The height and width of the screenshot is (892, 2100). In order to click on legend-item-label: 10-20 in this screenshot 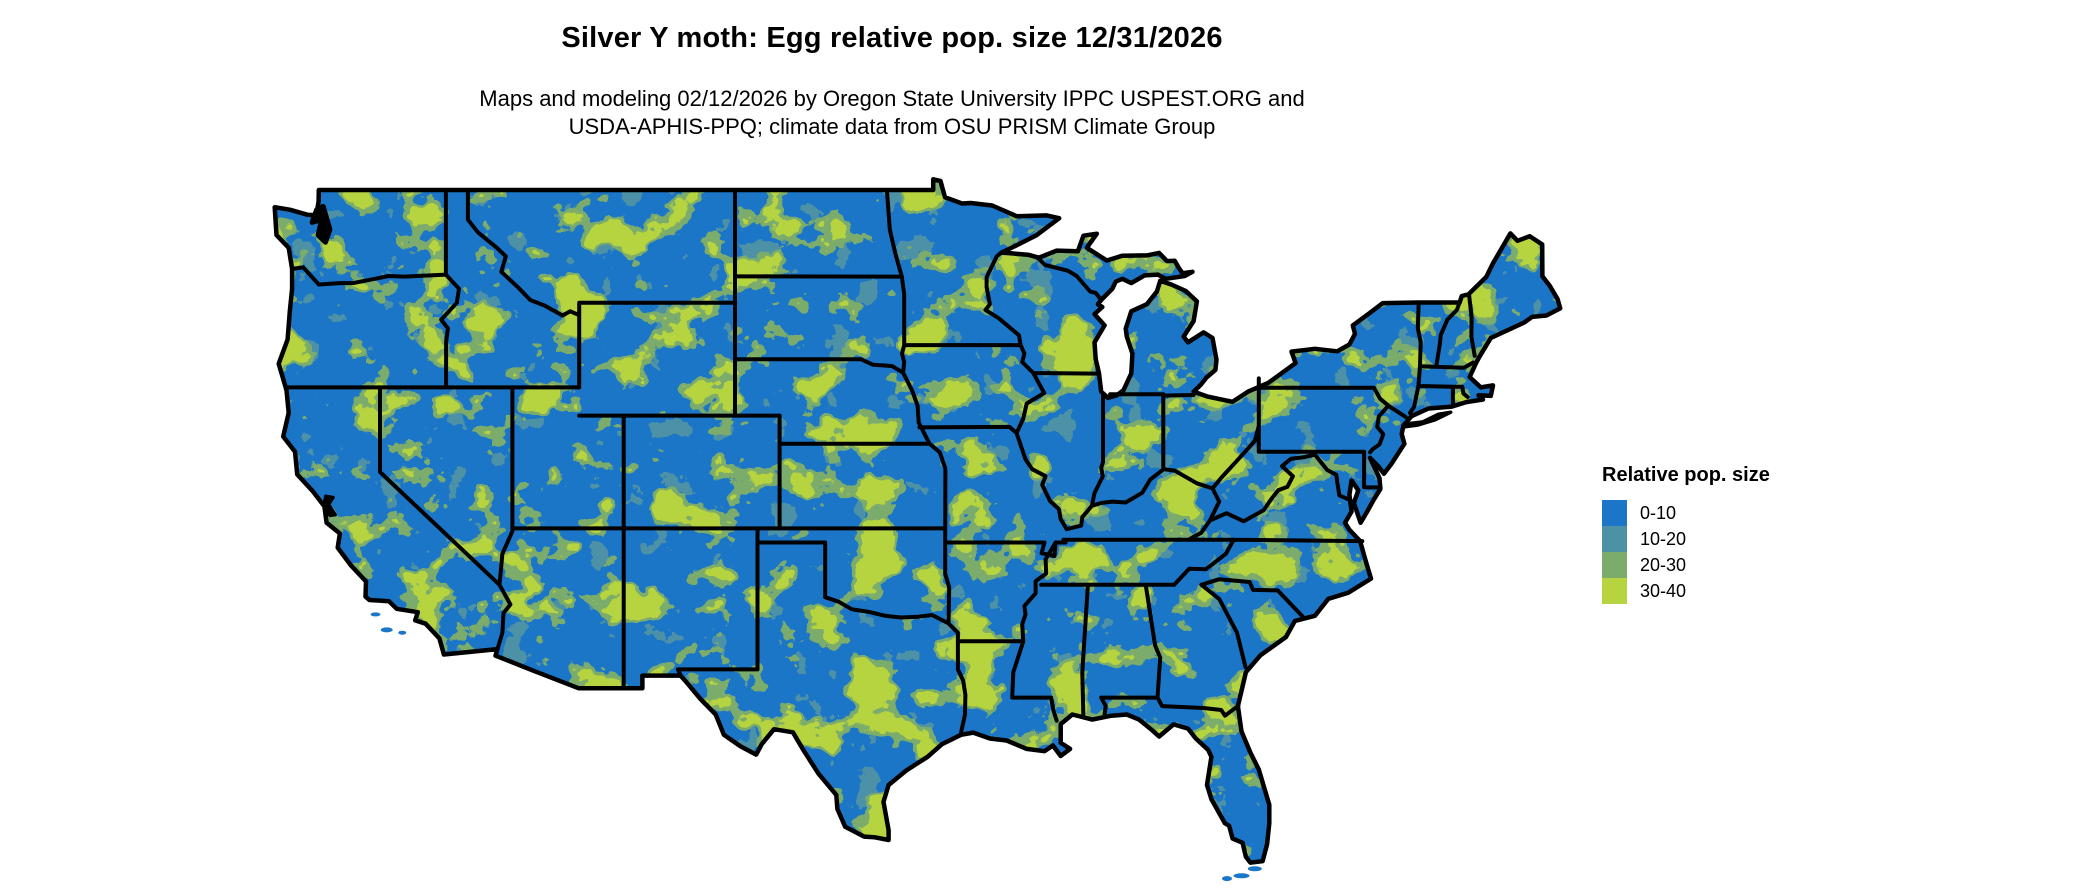, I will do `click(1663, 539)`.